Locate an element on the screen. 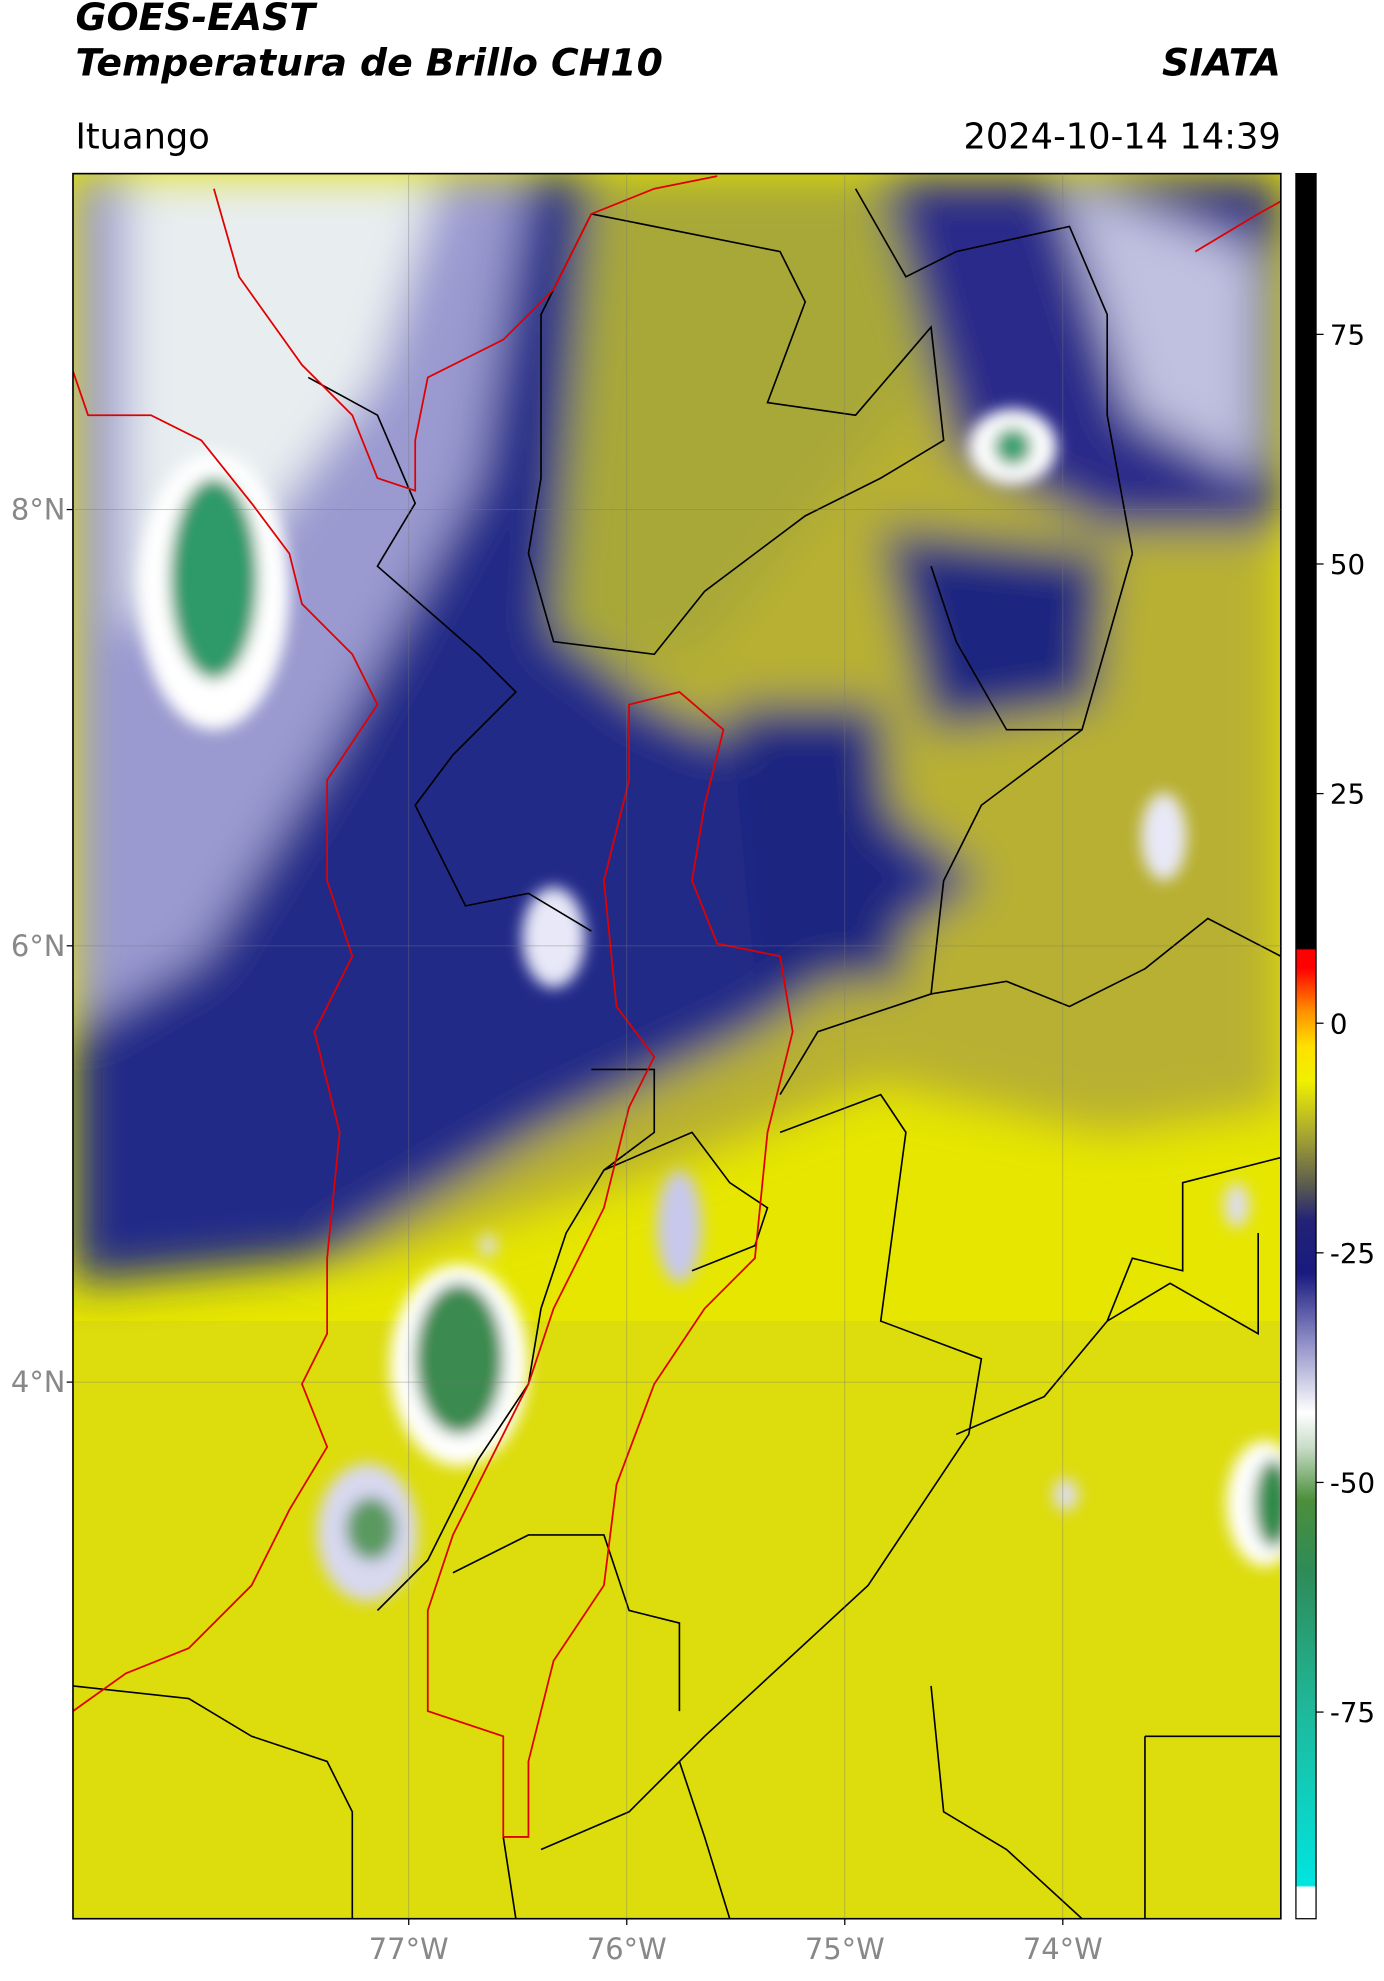  colorbar-label: -75 is located at coordinates (1352, 1712).